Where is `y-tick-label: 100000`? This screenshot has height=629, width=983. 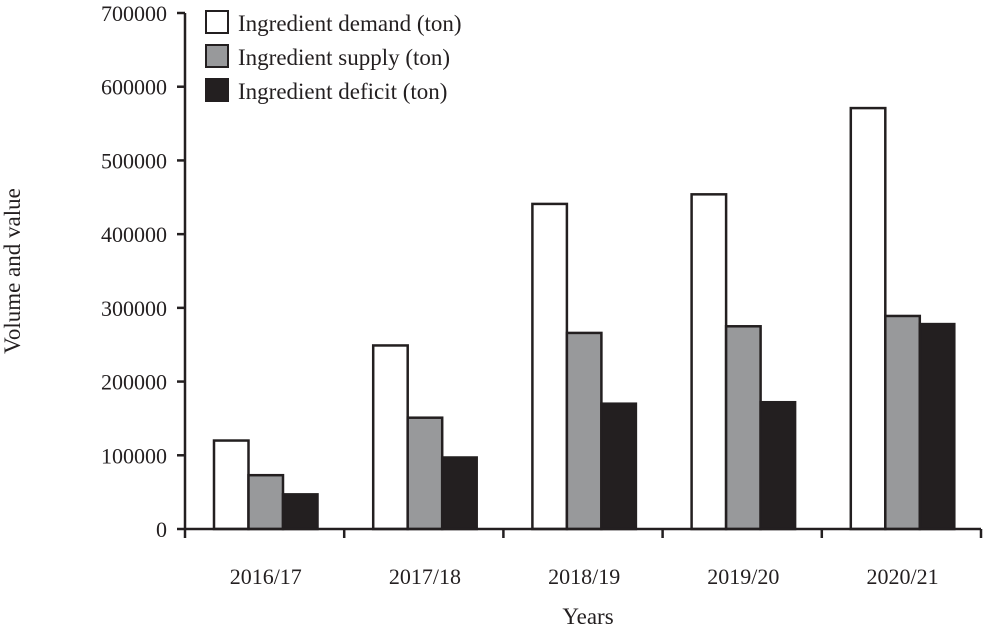 y-tick-label: 100000 is located at coordinates (134, 455).